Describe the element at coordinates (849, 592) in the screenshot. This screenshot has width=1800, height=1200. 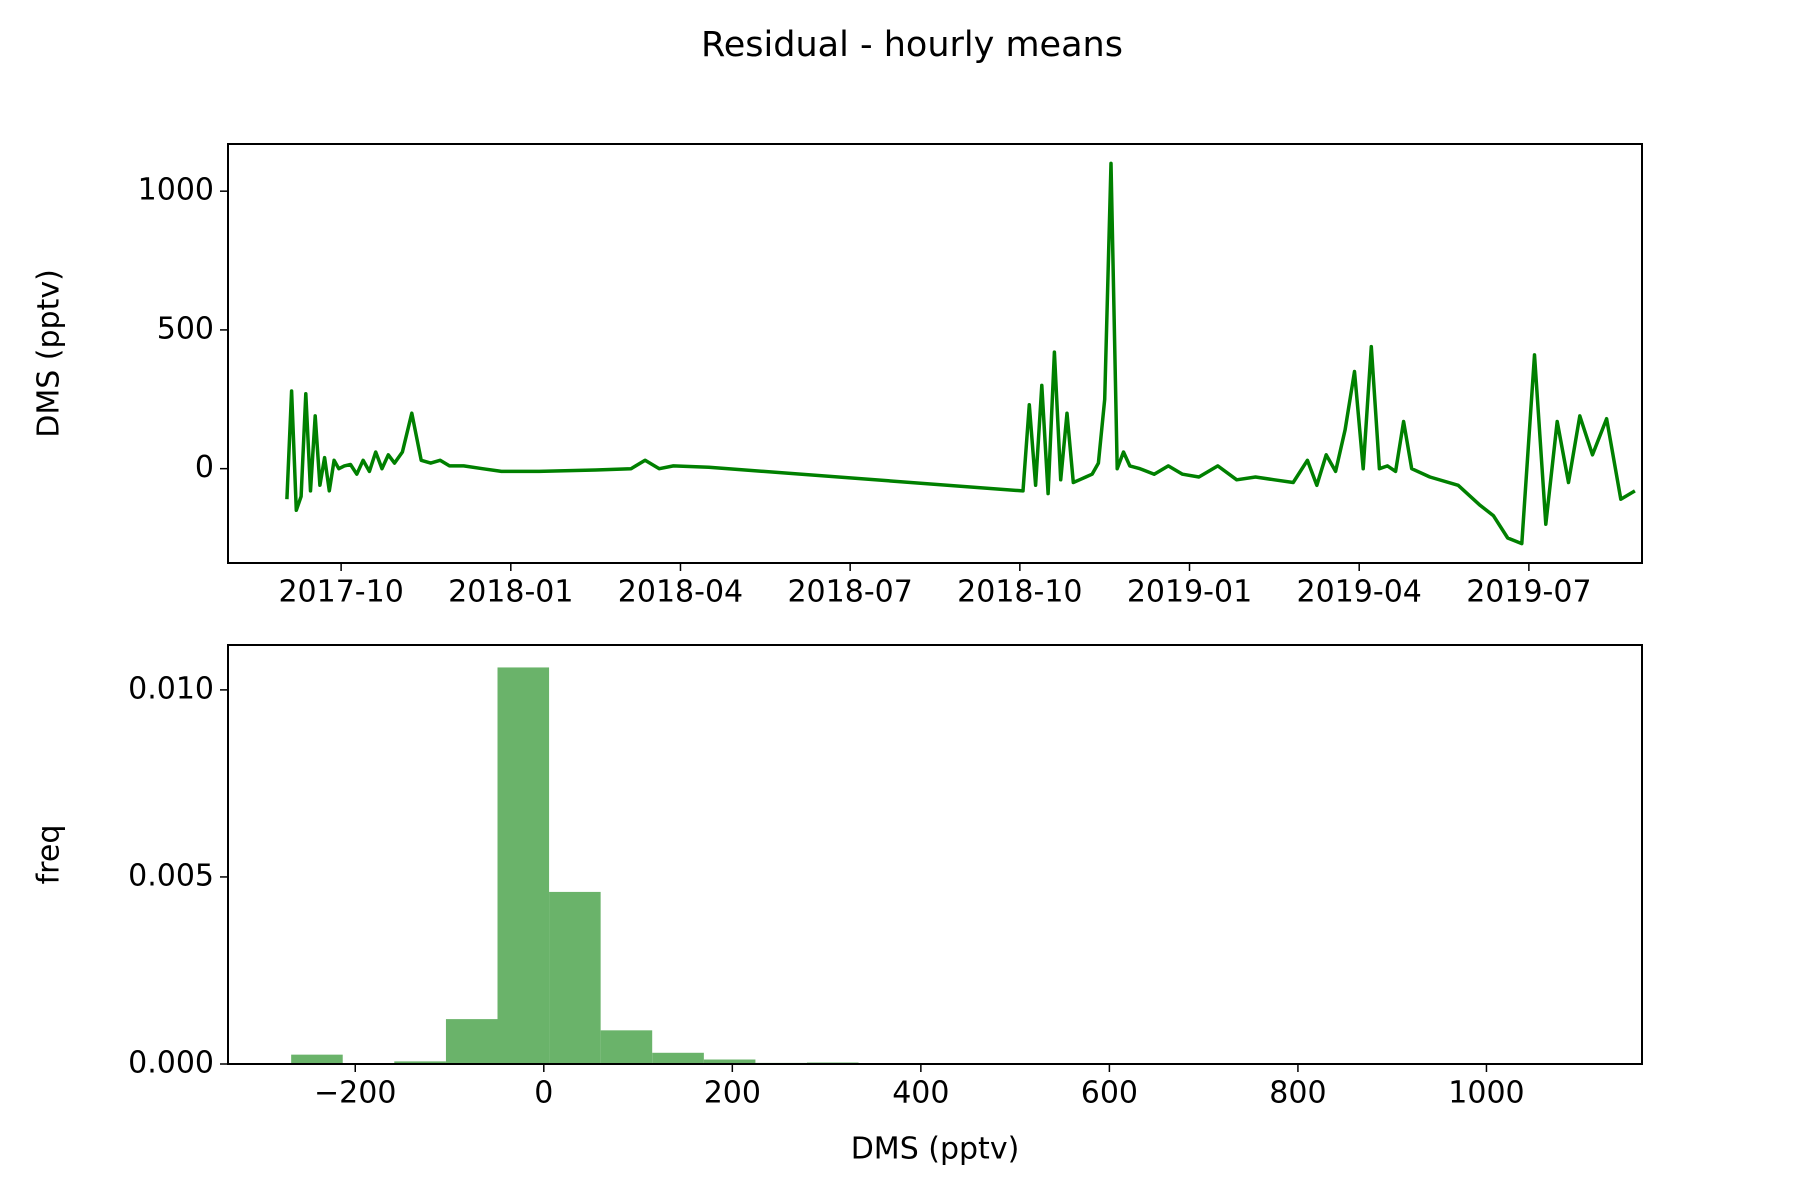
I see `x-tick-label: 2018-07` at that location.